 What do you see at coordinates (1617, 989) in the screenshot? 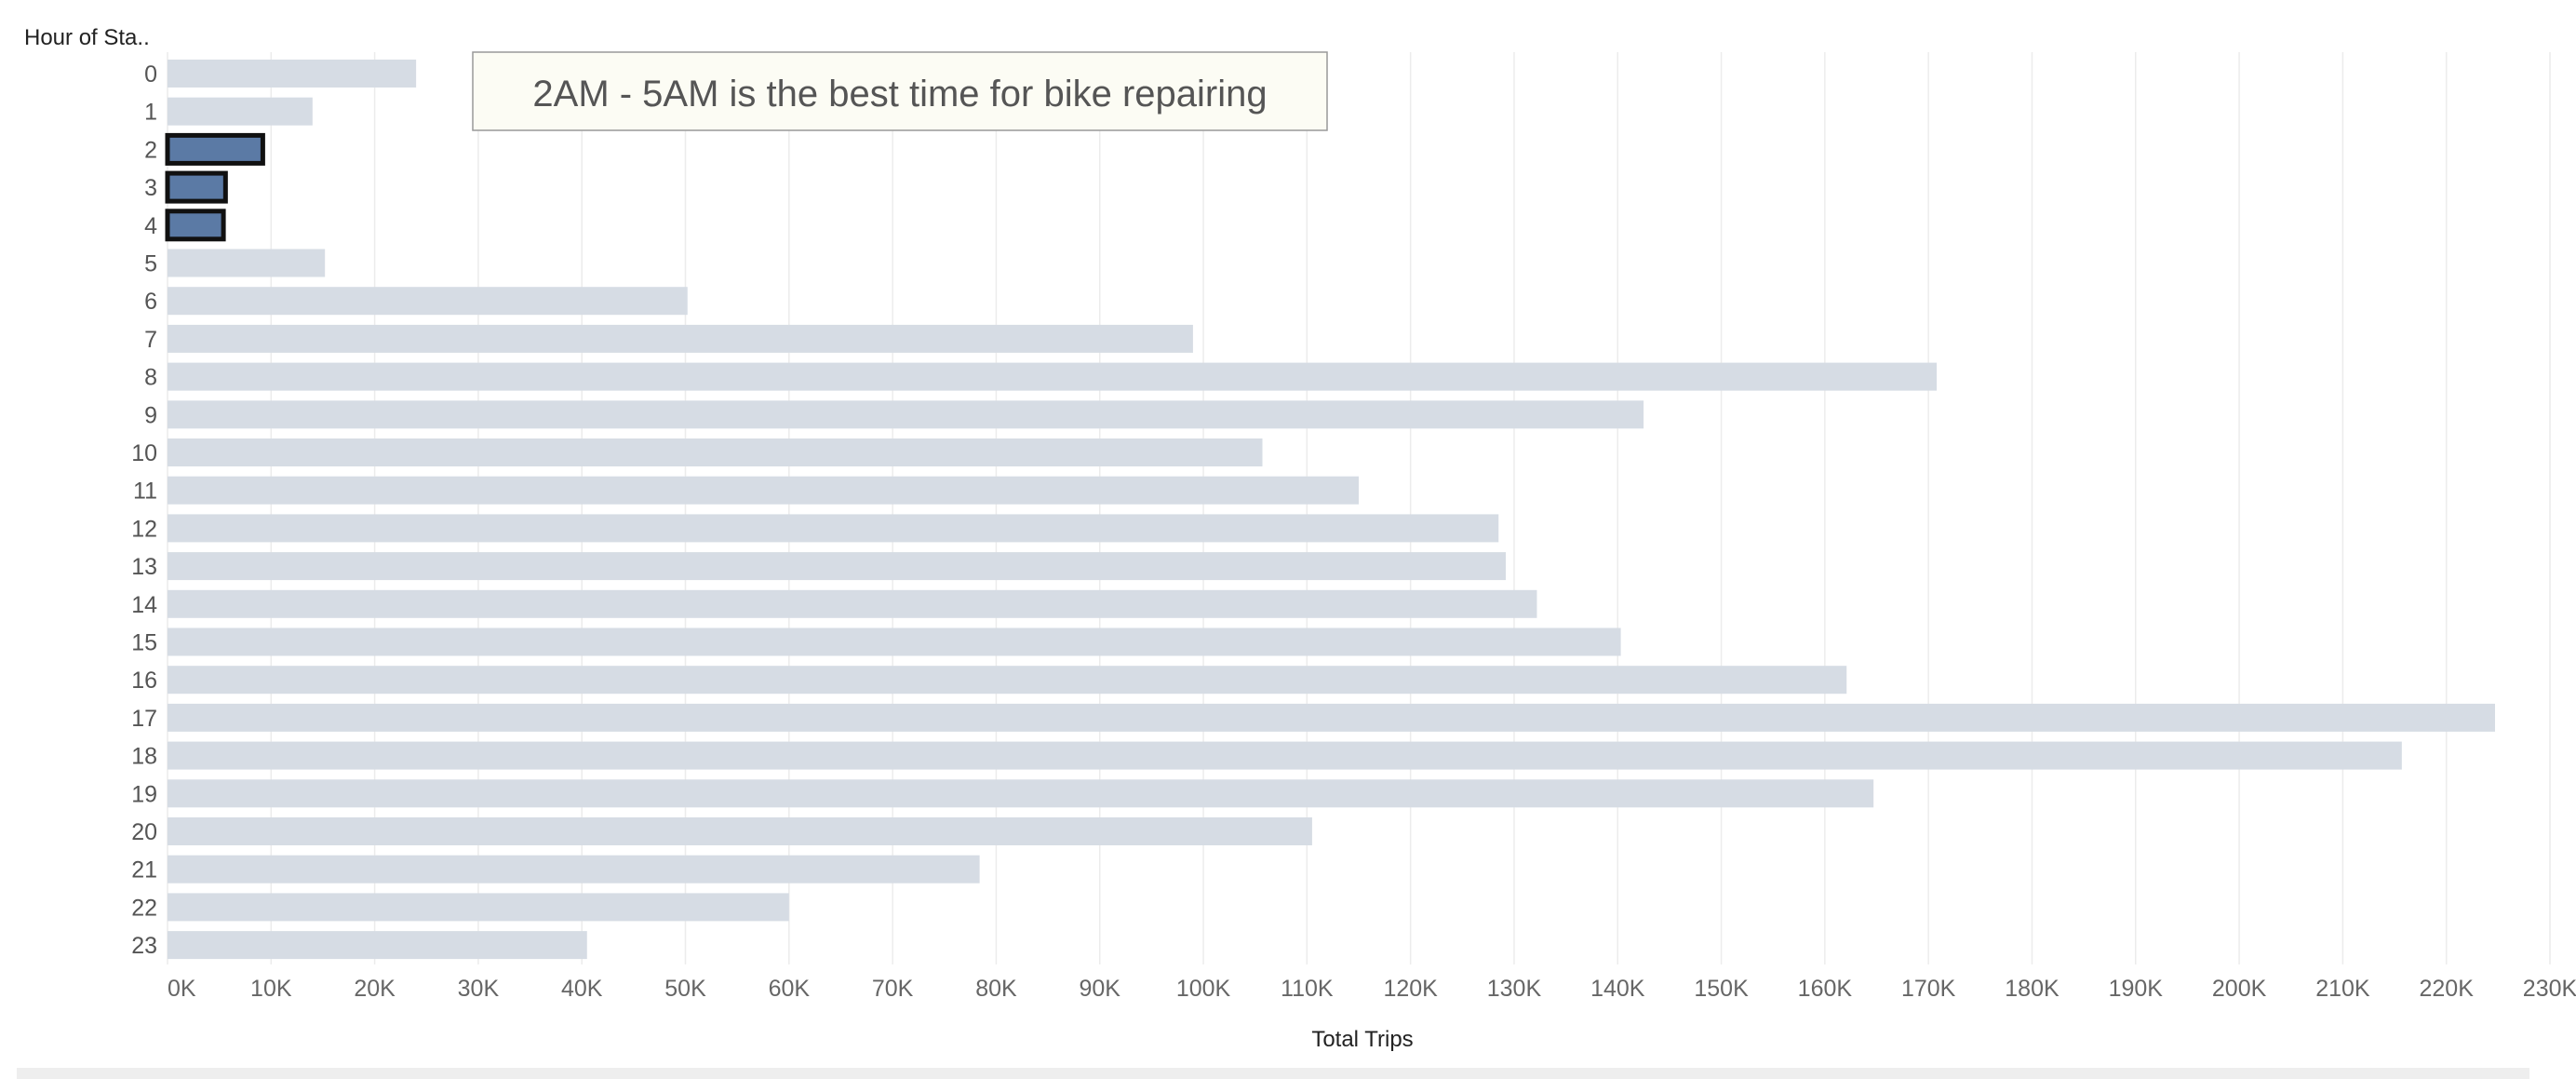
I see `x-tick-label: 140K` at bounding box center [1617, 989].